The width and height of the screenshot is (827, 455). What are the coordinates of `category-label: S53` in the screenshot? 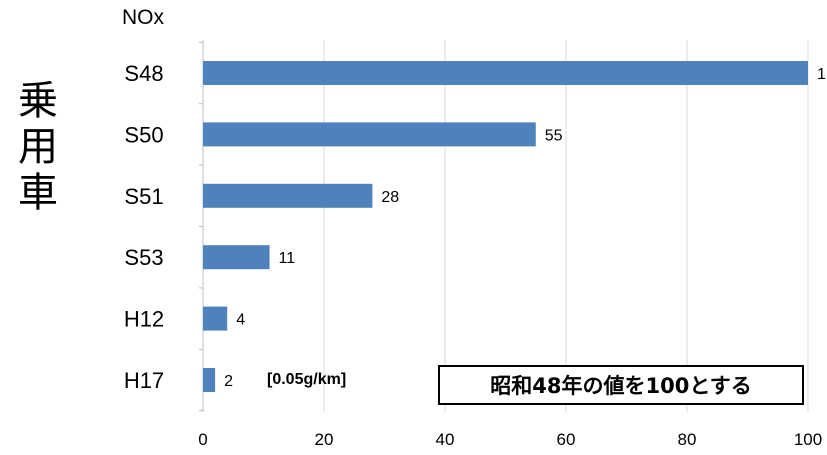 It's located at (143, 257).